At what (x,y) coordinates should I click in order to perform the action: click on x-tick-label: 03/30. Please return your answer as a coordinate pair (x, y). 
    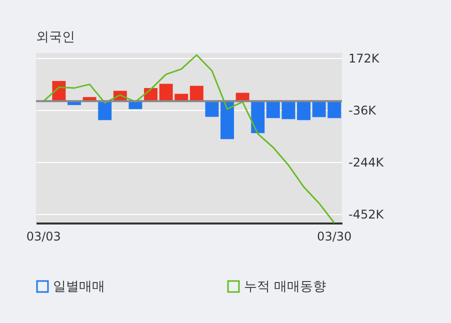
    Looking at the image, I should click on (334, 237).